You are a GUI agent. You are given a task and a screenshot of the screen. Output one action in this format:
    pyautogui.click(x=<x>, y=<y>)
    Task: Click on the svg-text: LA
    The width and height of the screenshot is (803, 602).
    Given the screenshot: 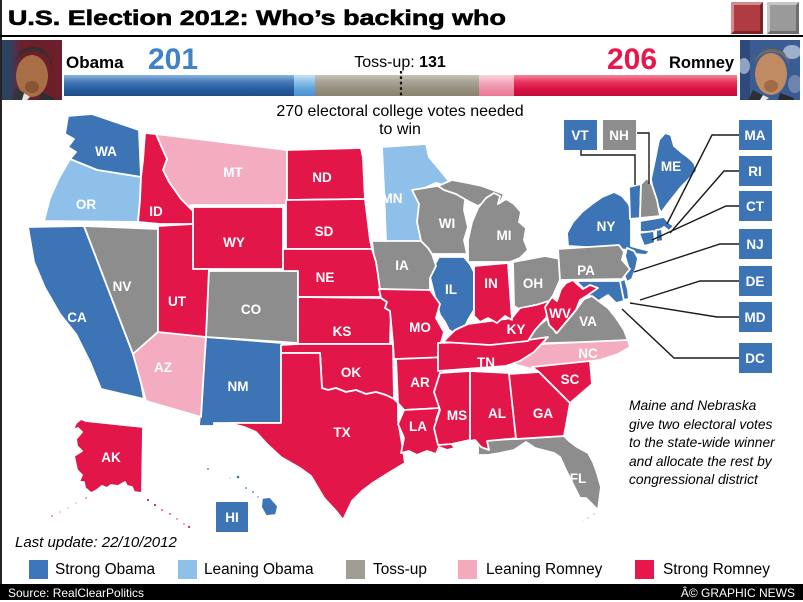 What is the action you would take?
    pyautogui.click(x=418, y=426)
    